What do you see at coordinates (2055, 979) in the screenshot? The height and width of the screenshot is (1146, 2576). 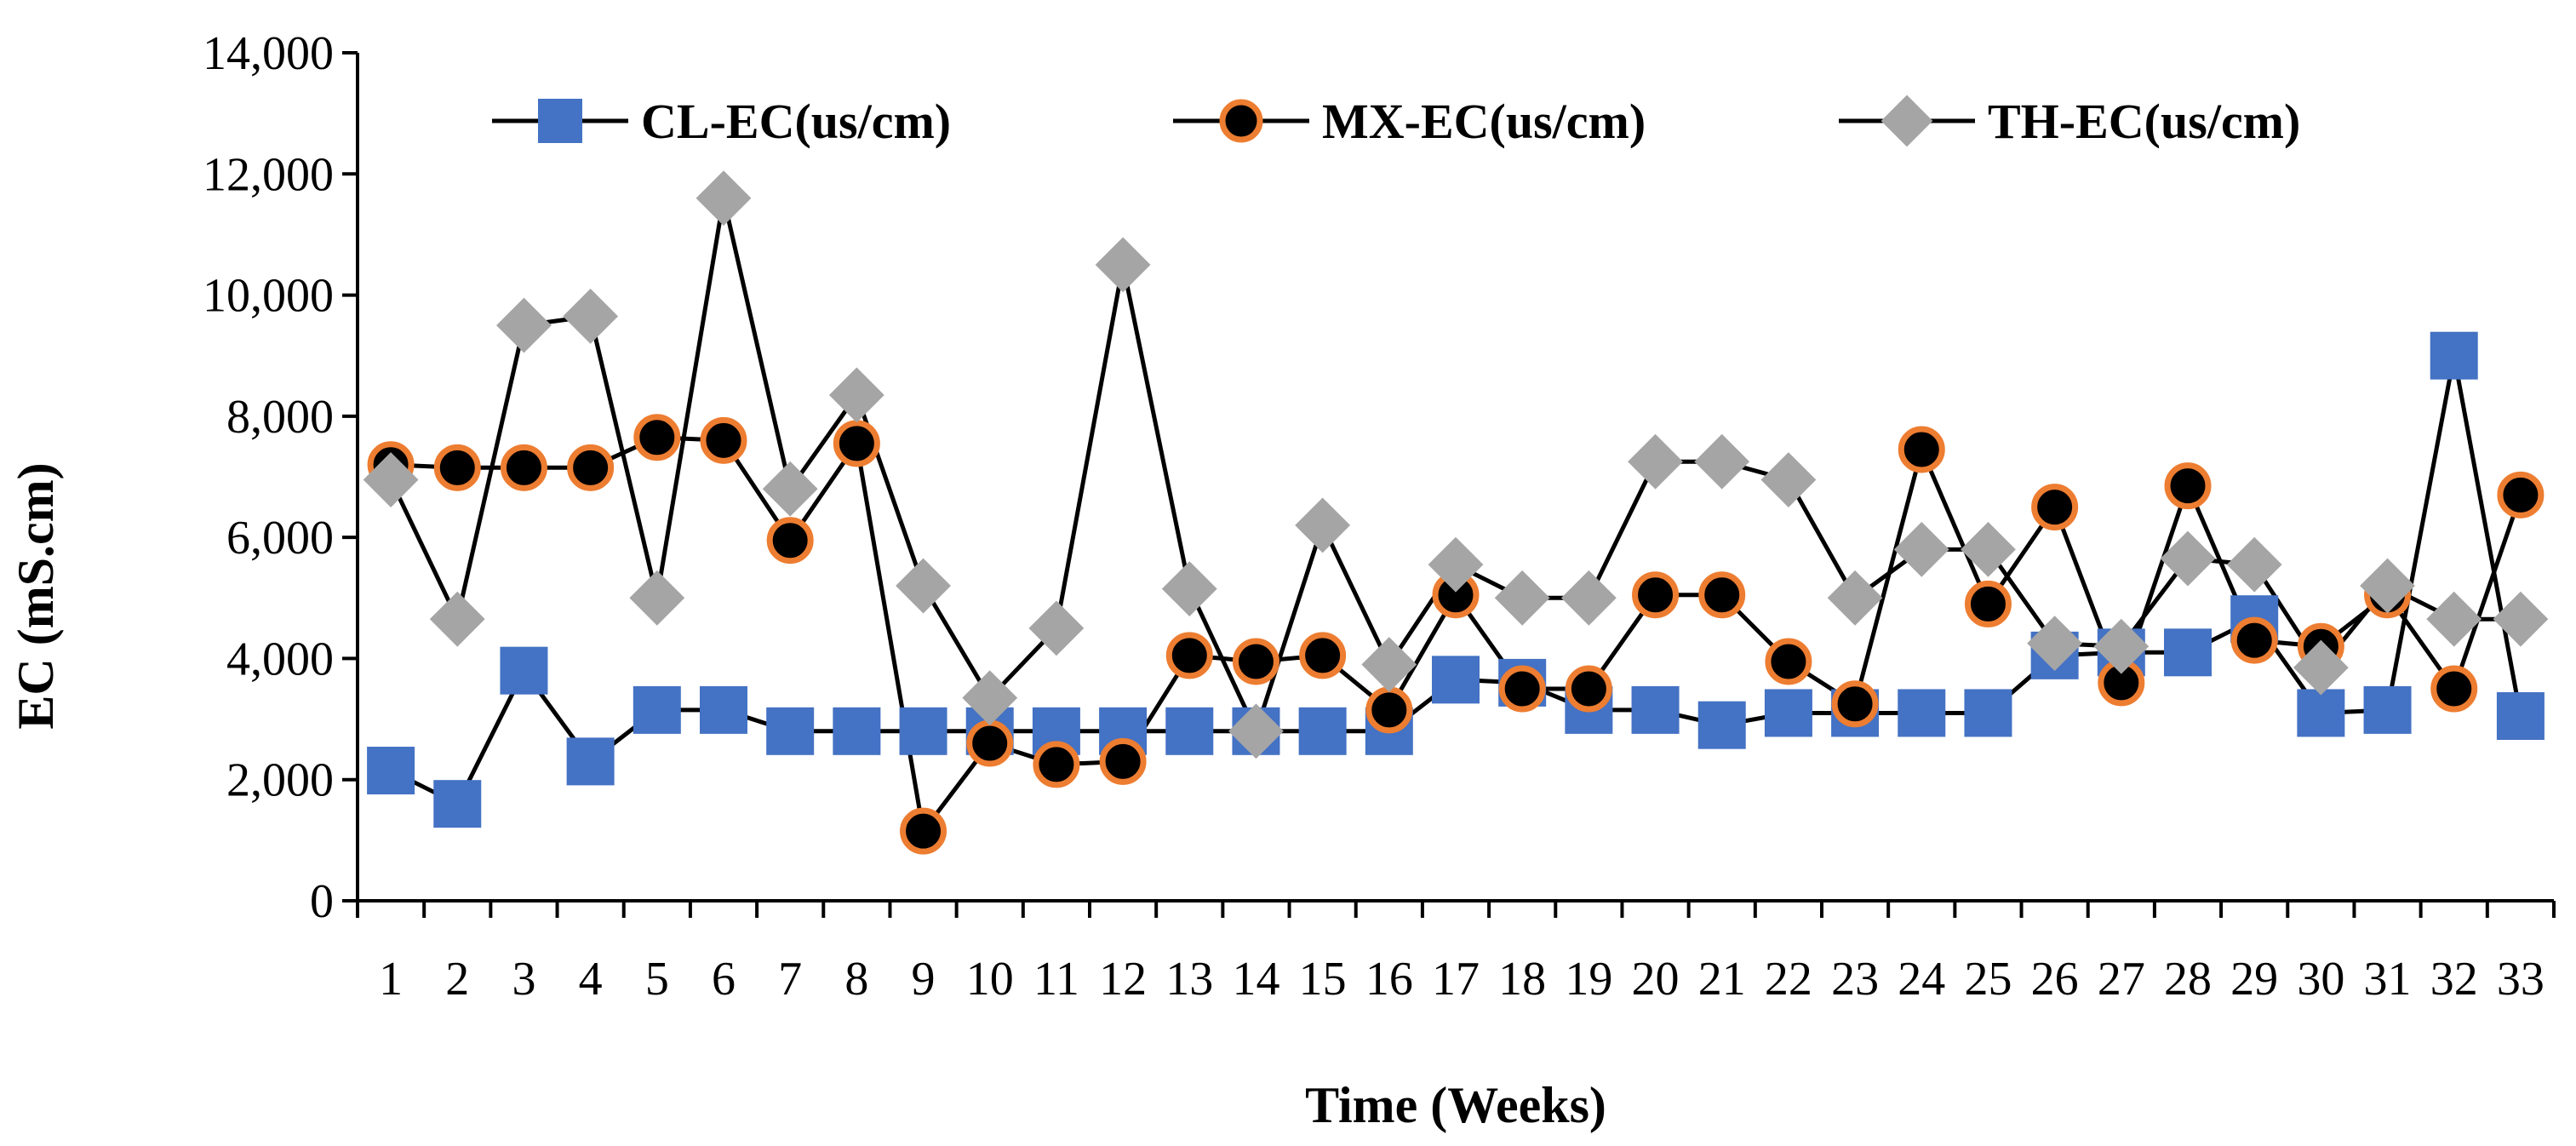 I see `x-tick-label: 26` at bounding box center [2055, 979].